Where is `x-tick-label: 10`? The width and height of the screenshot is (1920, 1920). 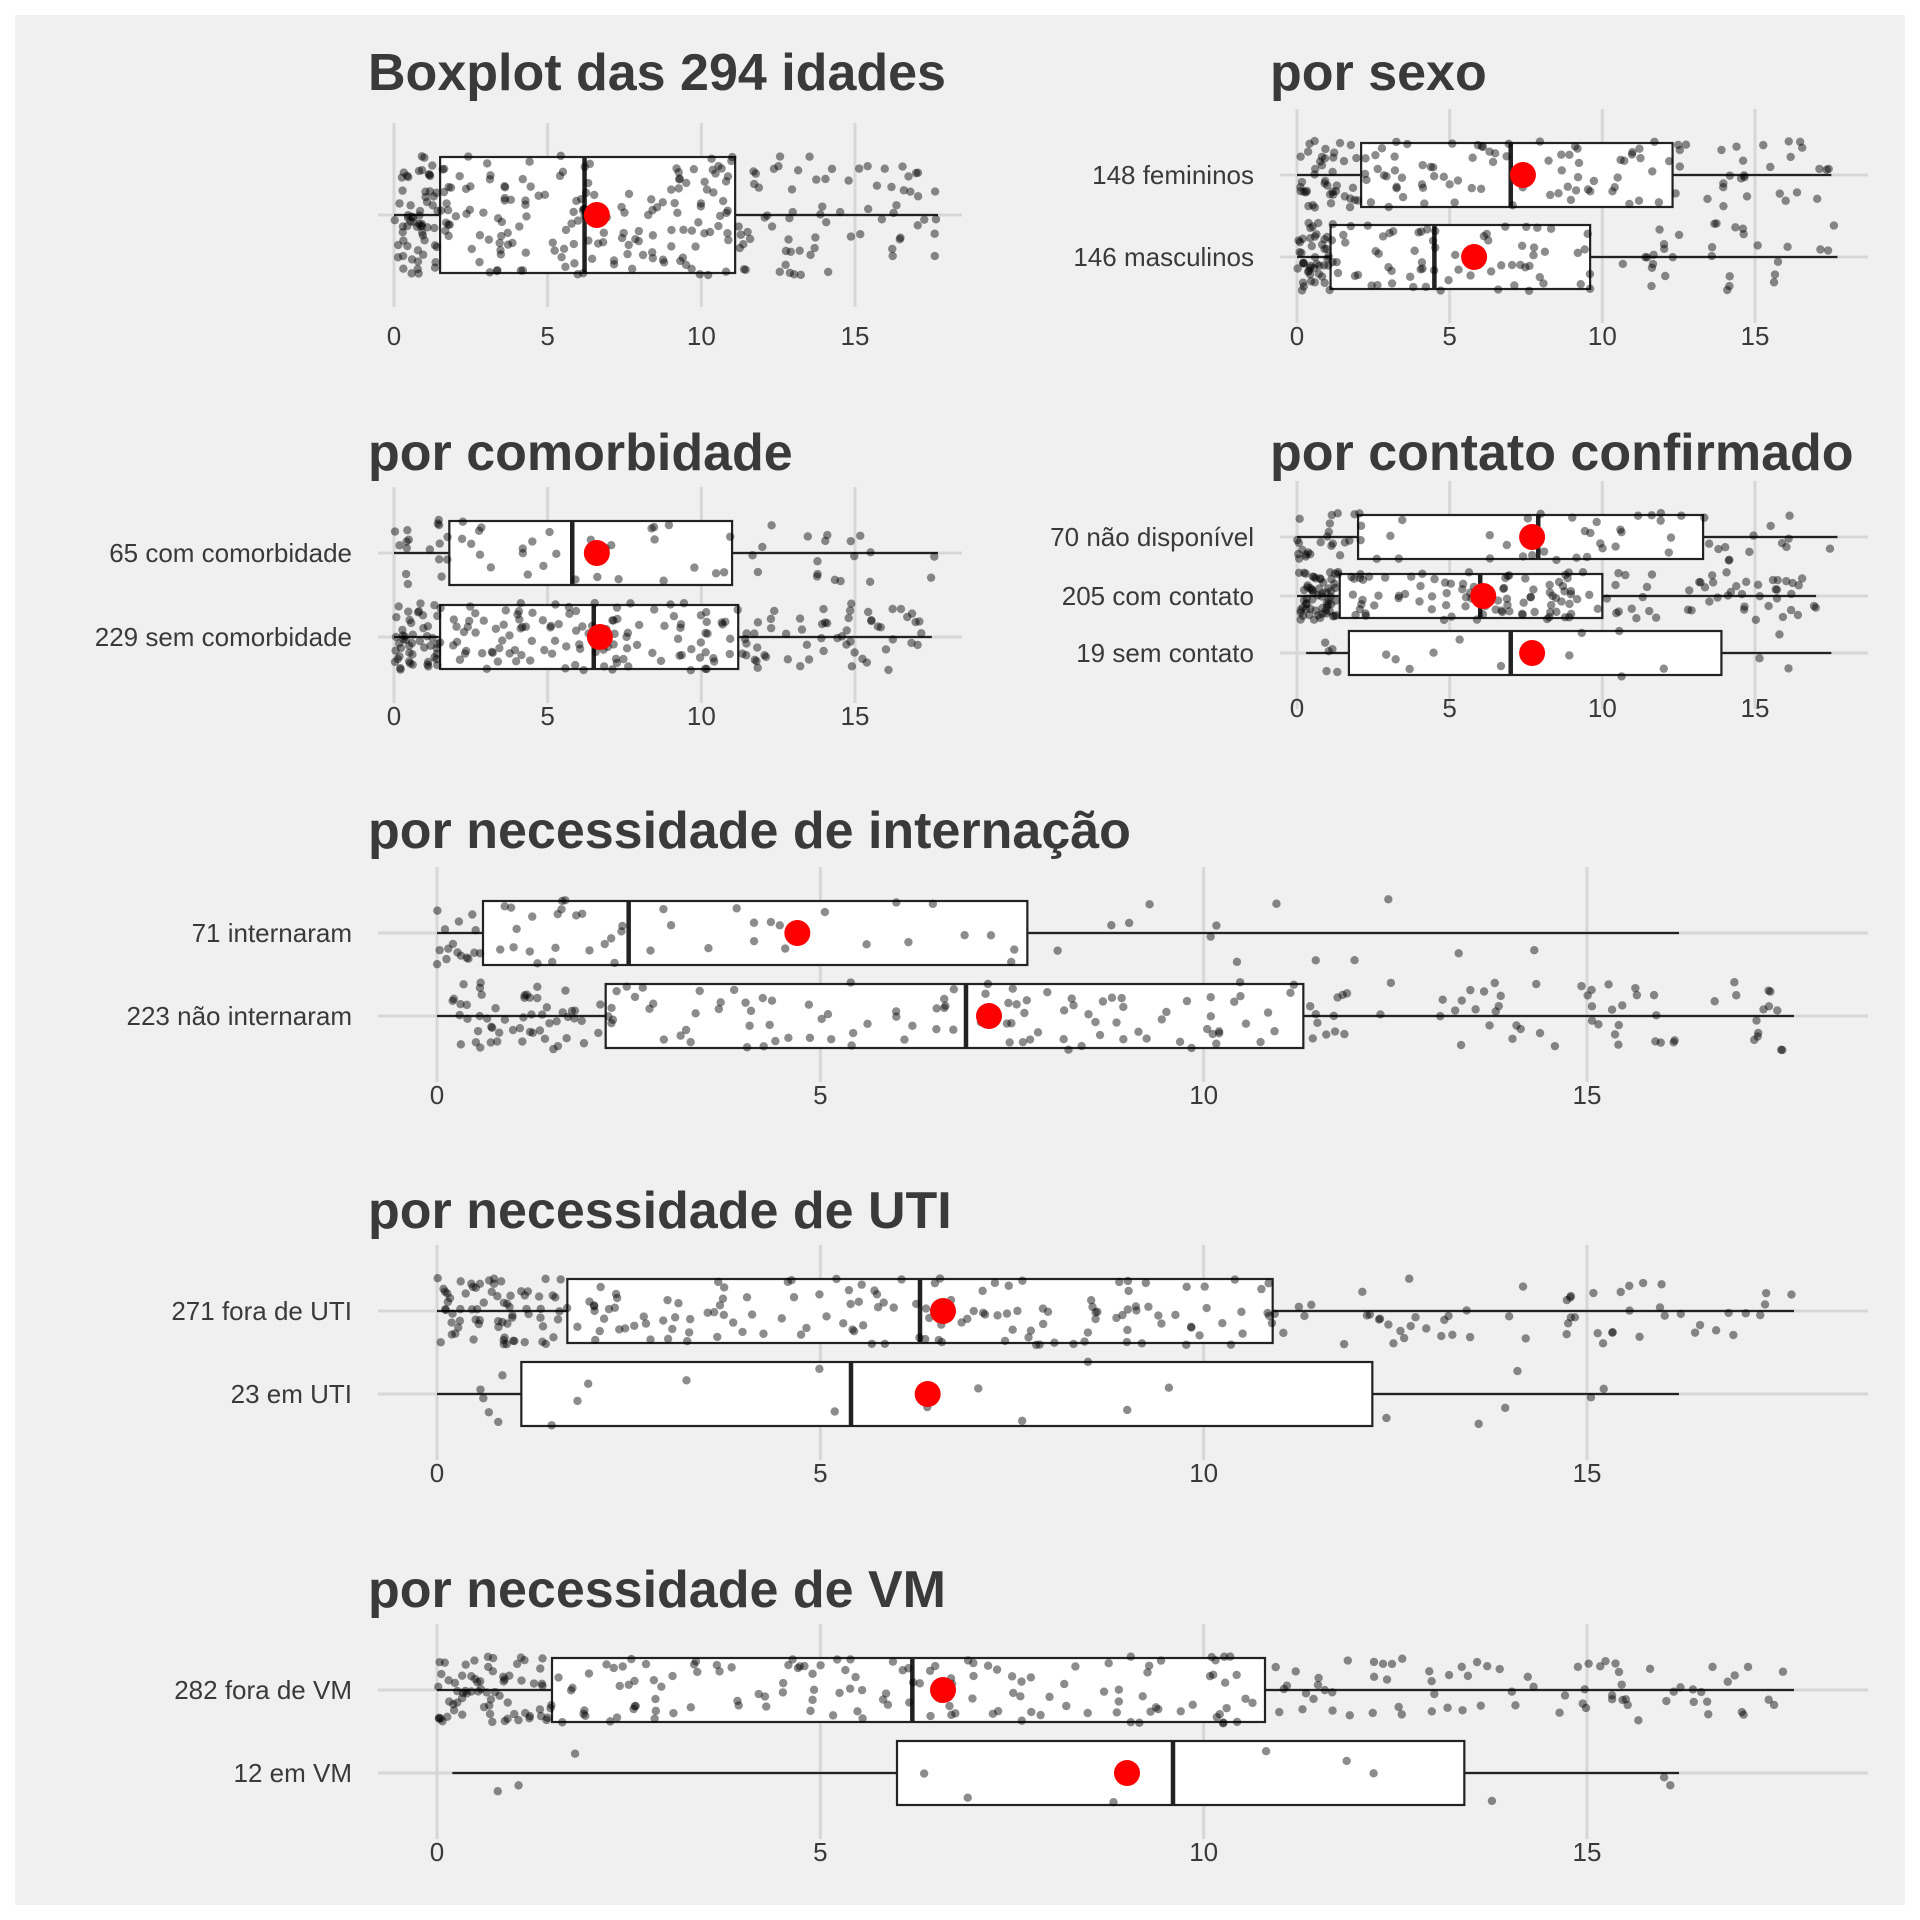 x-tick-label: 10 is located at coordinates (1203, 1095).